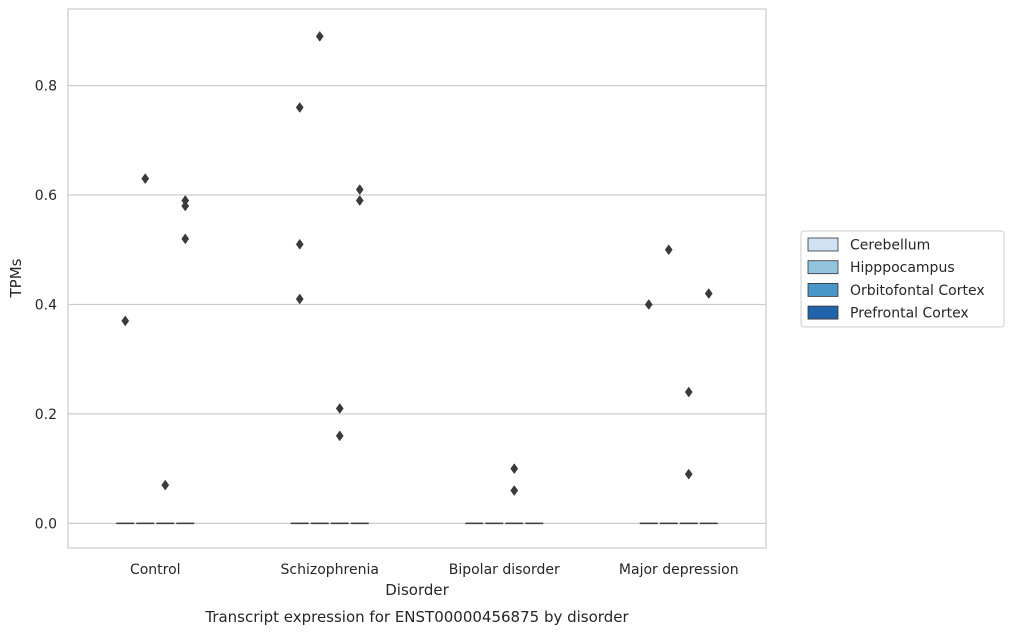 The image size is (1014, 634). Describe the element at coordinates (823, 267) in the screenshot. I see `legend-swatch-hipppocampus` at that location.